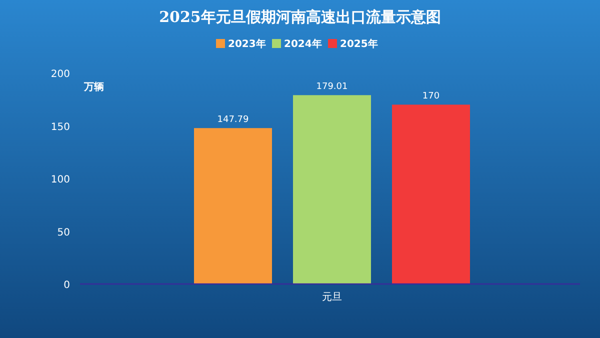  I want to click on y-tick-label: 200, so click(60, 74).